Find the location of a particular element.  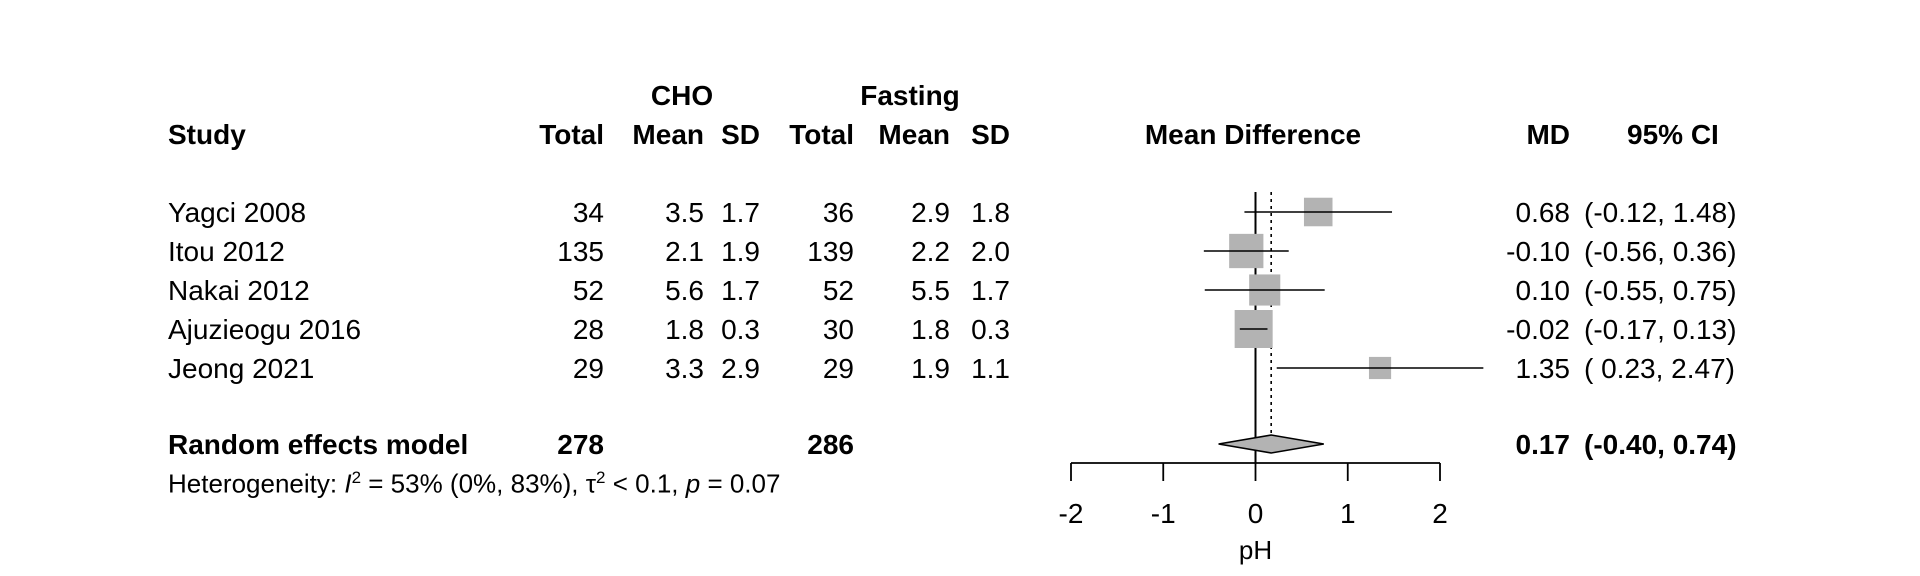

cho-mean: 1.8 is located at coordinates (684, 329).